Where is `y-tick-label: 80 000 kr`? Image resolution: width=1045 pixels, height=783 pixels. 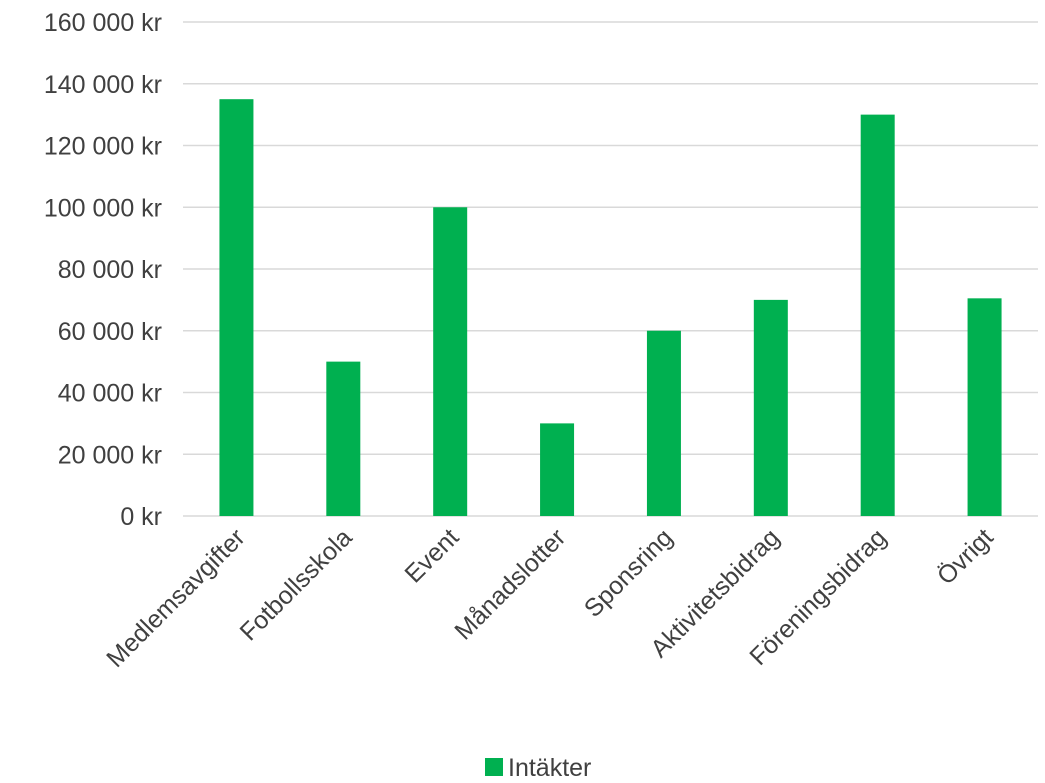
y-tick-label: 80 000 kr is located at coordinates (110, 270).